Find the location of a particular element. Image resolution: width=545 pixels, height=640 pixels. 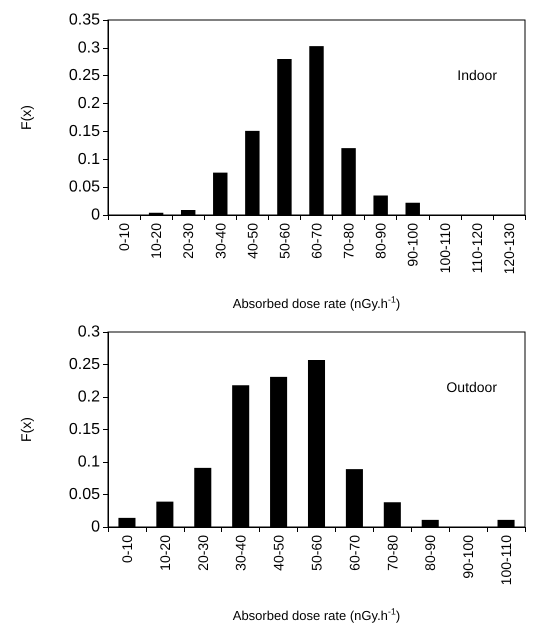

annotation: Indoor is located at coordinates (477, 75).